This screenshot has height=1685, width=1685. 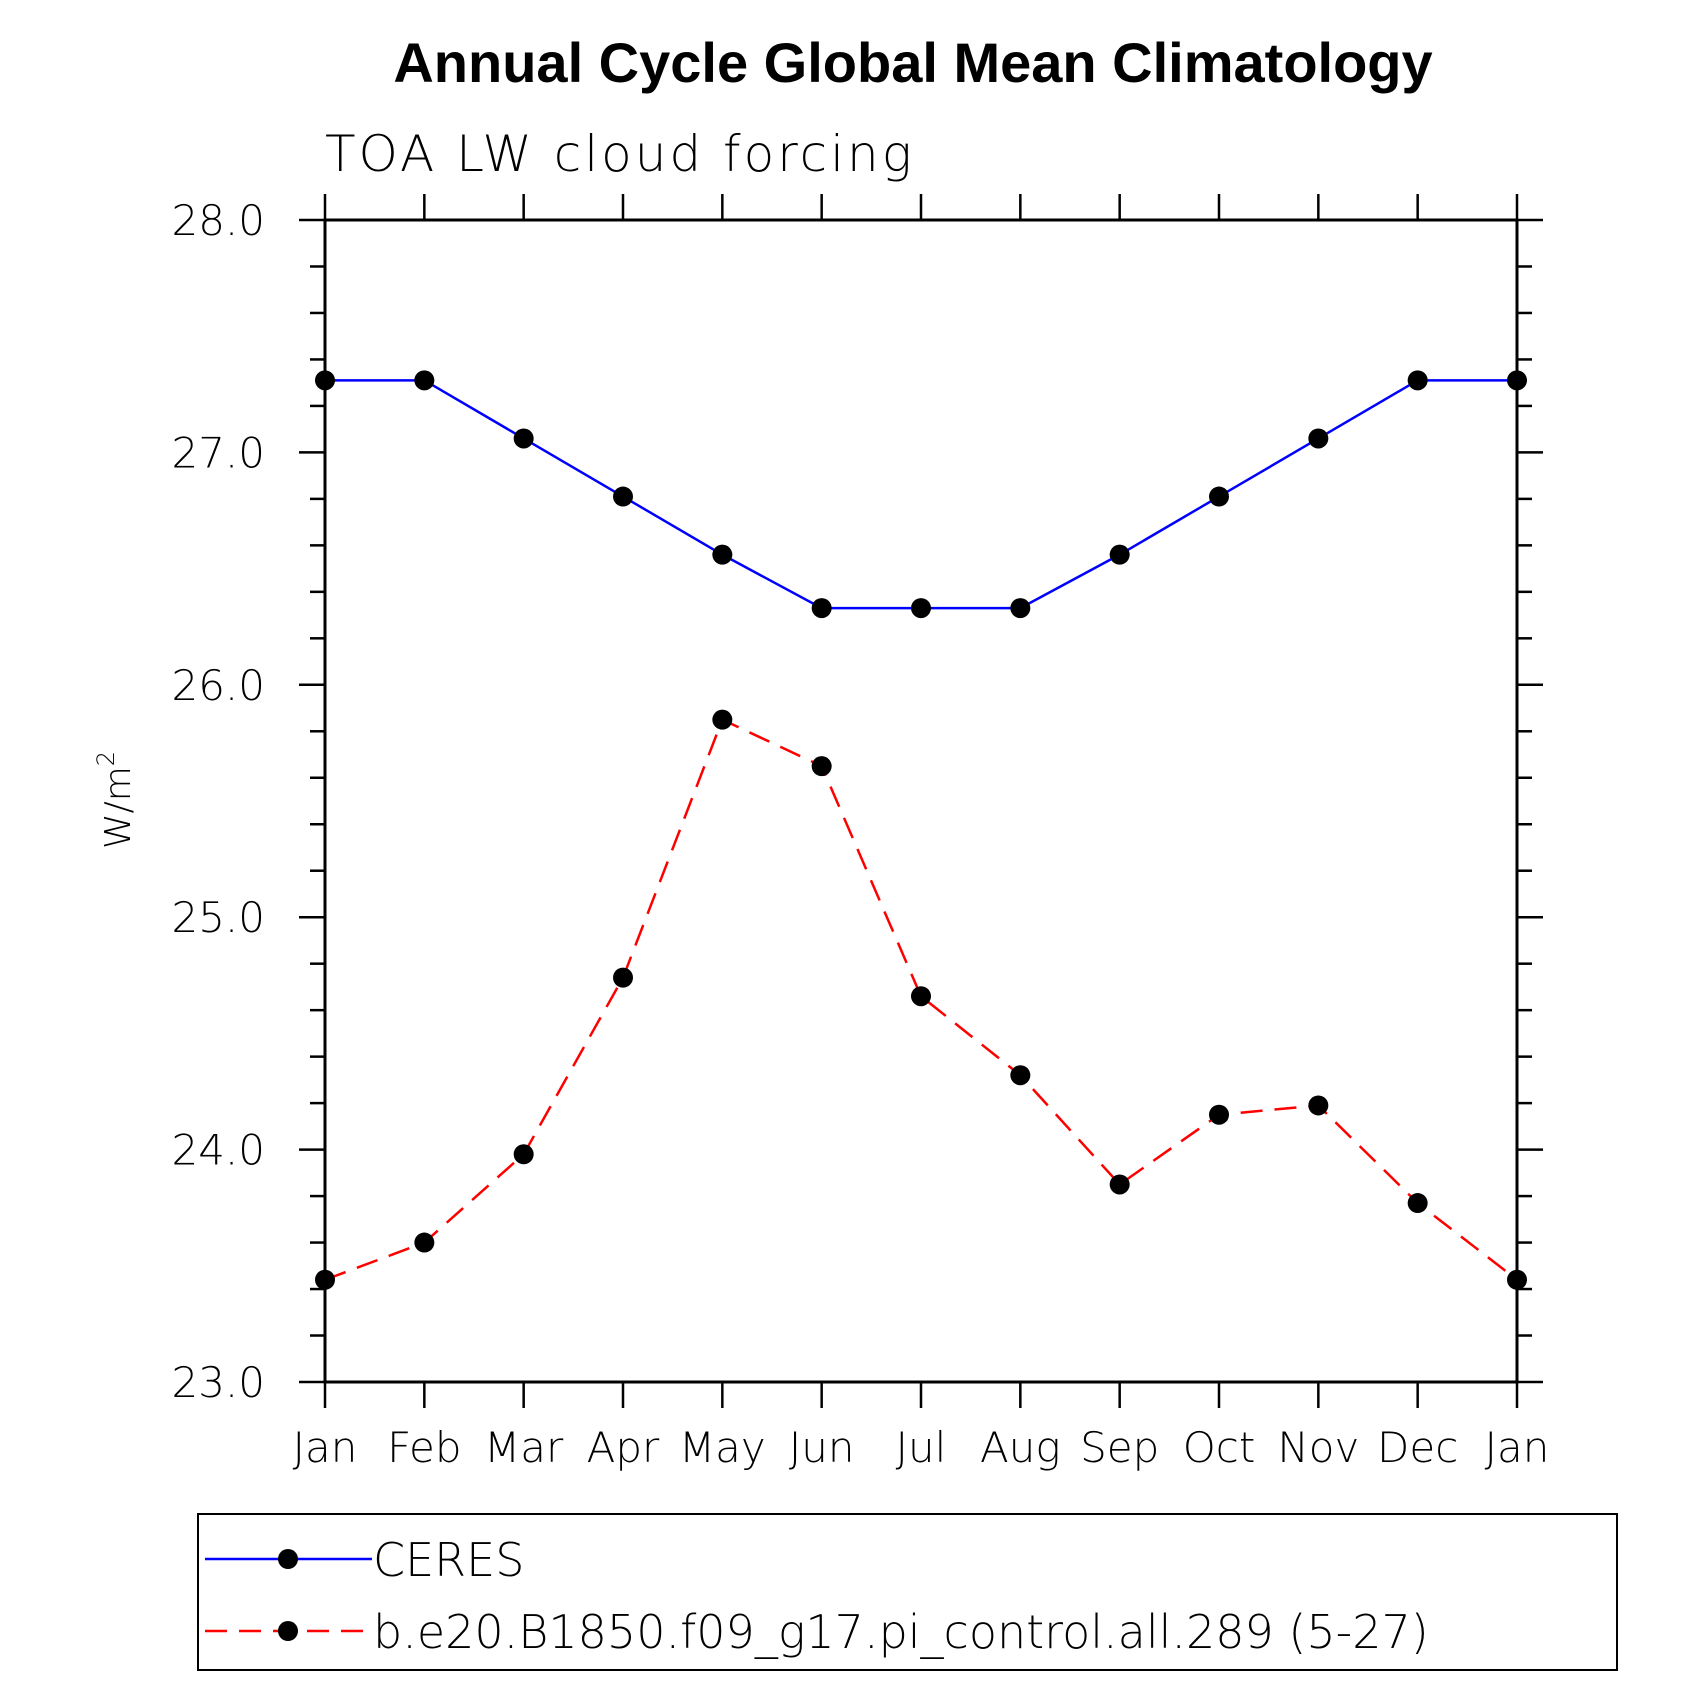 I want to click on x-tick-label: Jul, so click(x=921, y=1447).